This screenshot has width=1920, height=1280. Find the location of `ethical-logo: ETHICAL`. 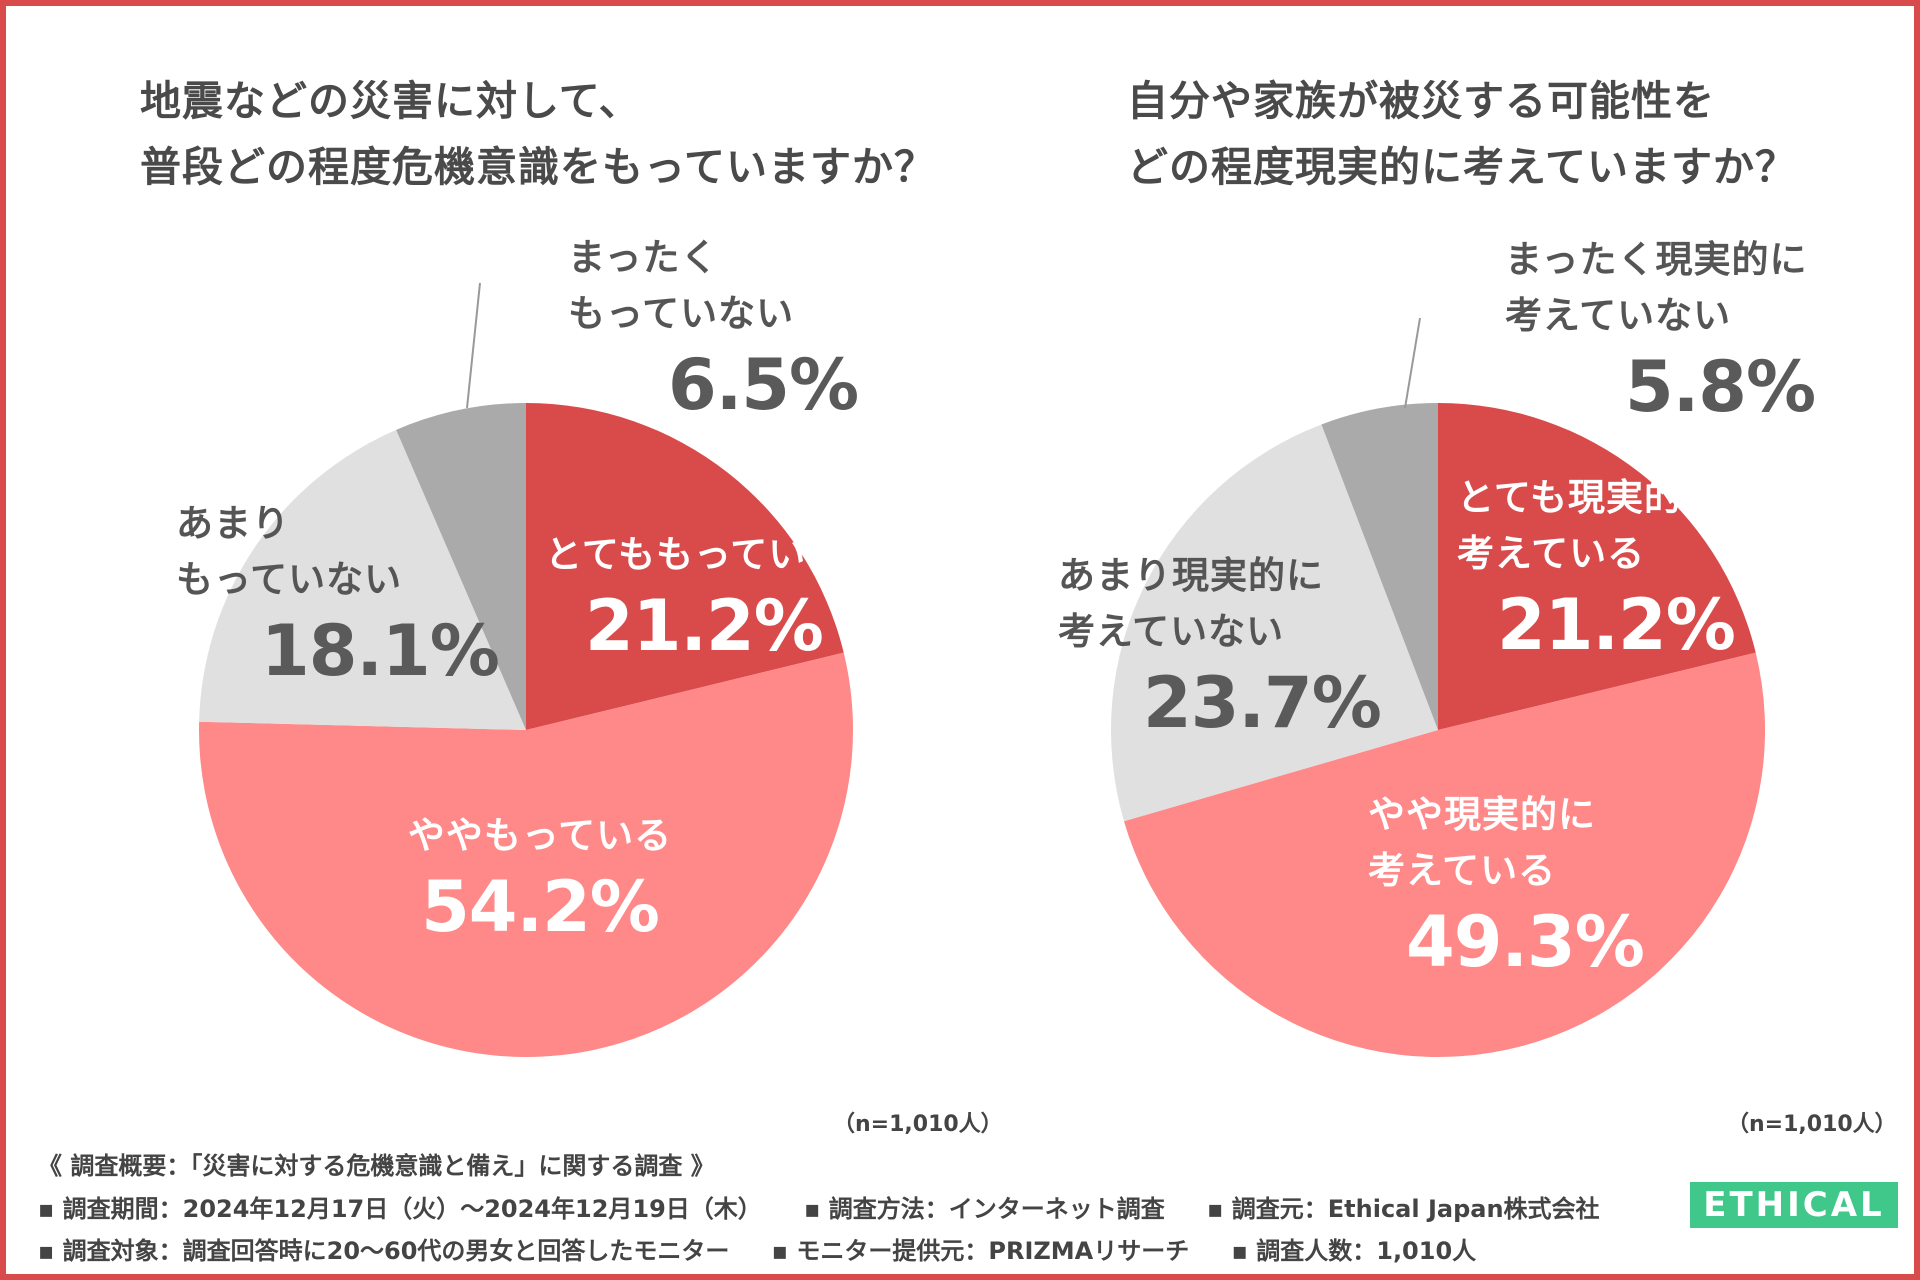

ethical-logo: ETHICAL is located at coordinates (1794, 1205).